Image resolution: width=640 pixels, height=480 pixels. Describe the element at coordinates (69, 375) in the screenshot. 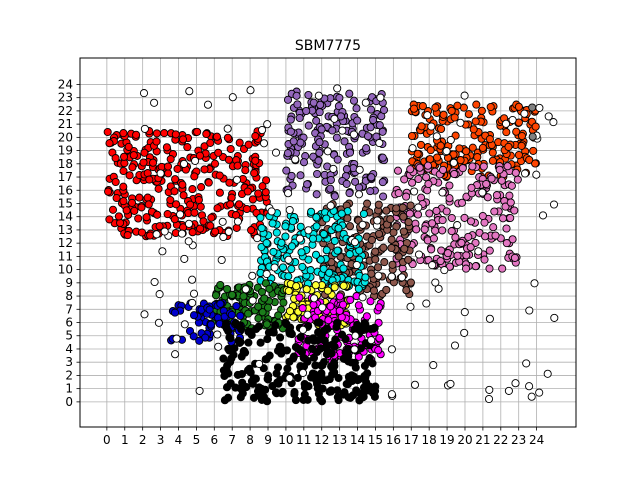

I see `y-tick-label: 2` at that location.